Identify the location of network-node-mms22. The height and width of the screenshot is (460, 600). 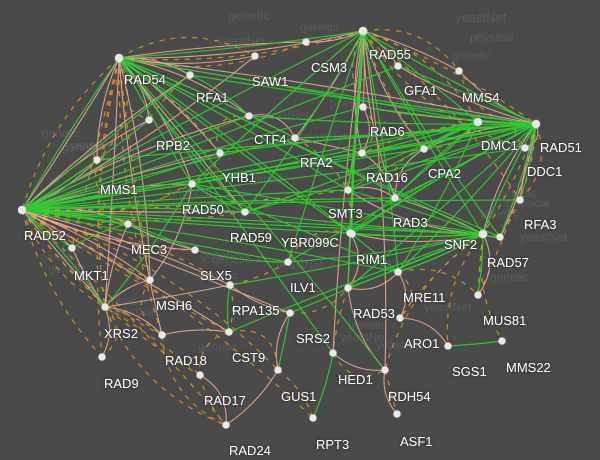
(502, 341).